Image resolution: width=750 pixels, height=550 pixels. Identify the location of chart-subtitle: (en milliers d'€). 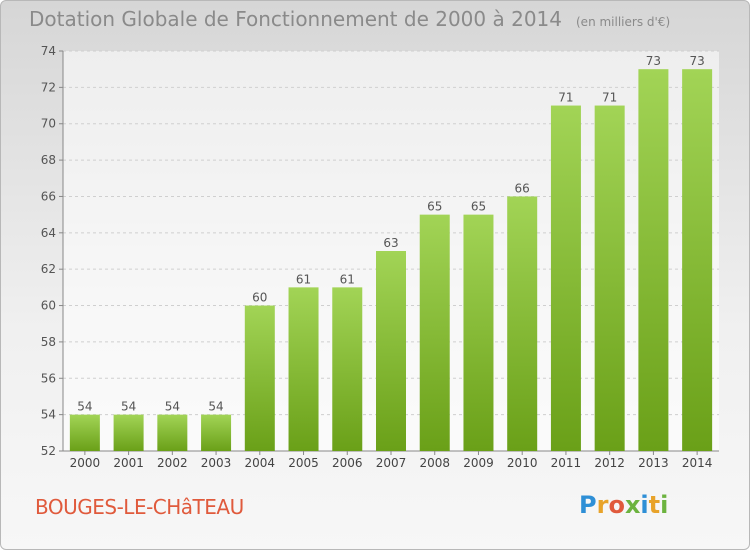
(623, 22).